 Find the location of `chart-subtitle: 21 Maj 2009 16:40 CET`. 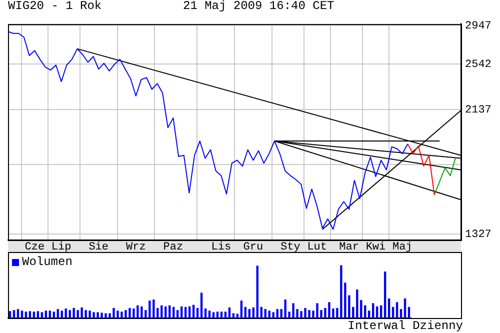

chart-subtitle: 21 Maj 2009 16:40 CET is located at coordinates (258, 6).